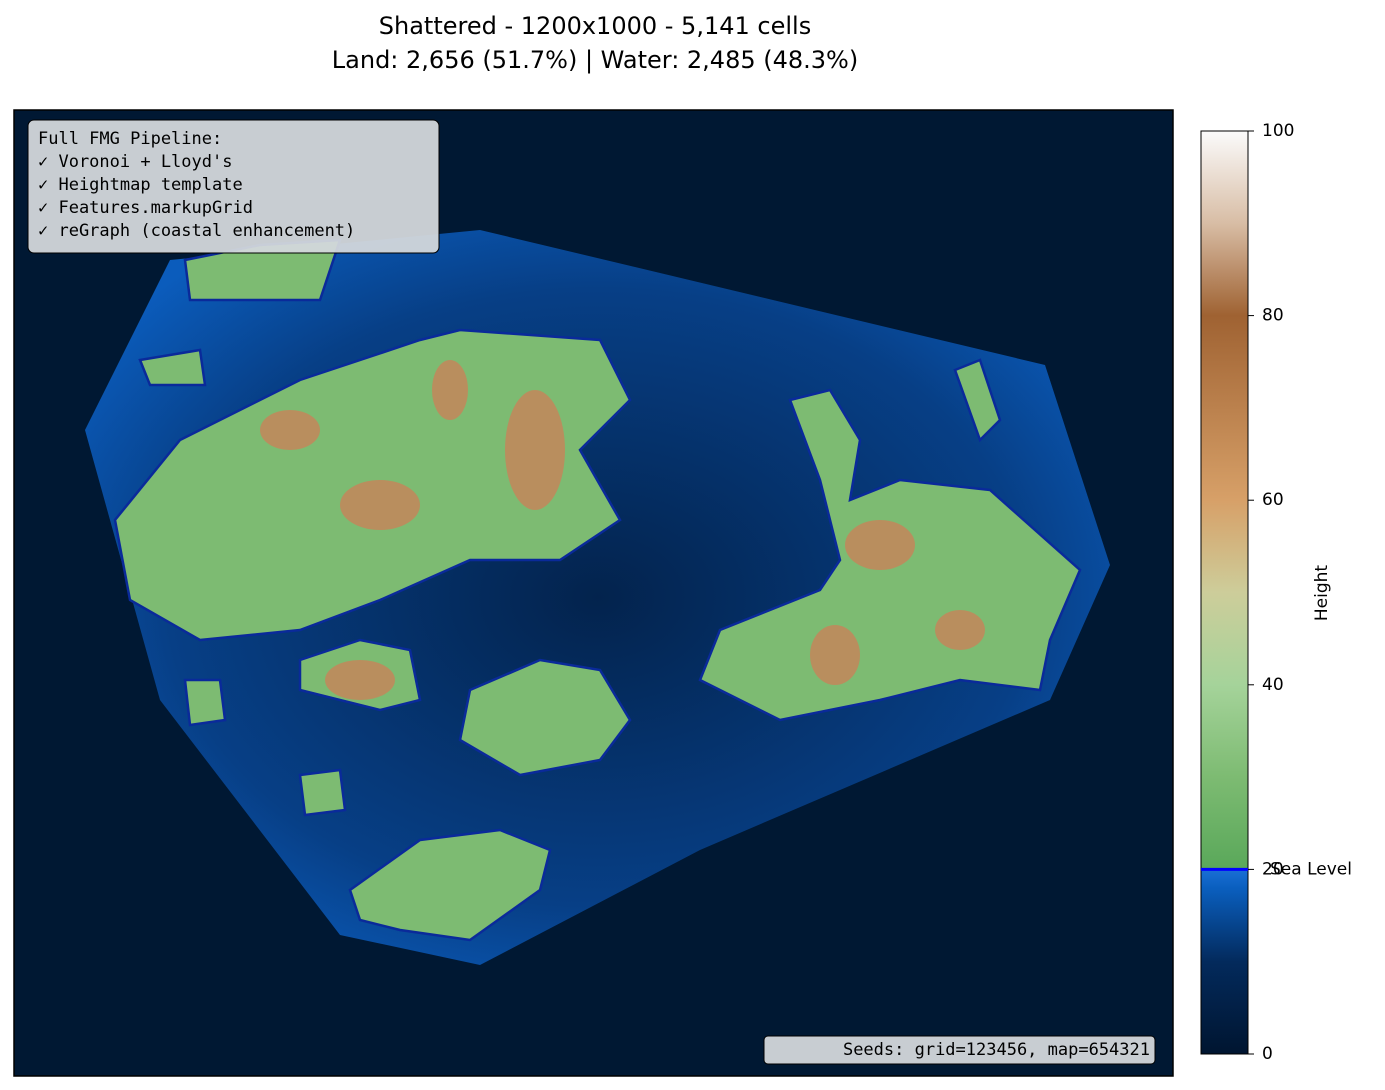  I want to click on annotation-box, so click(233, 186).